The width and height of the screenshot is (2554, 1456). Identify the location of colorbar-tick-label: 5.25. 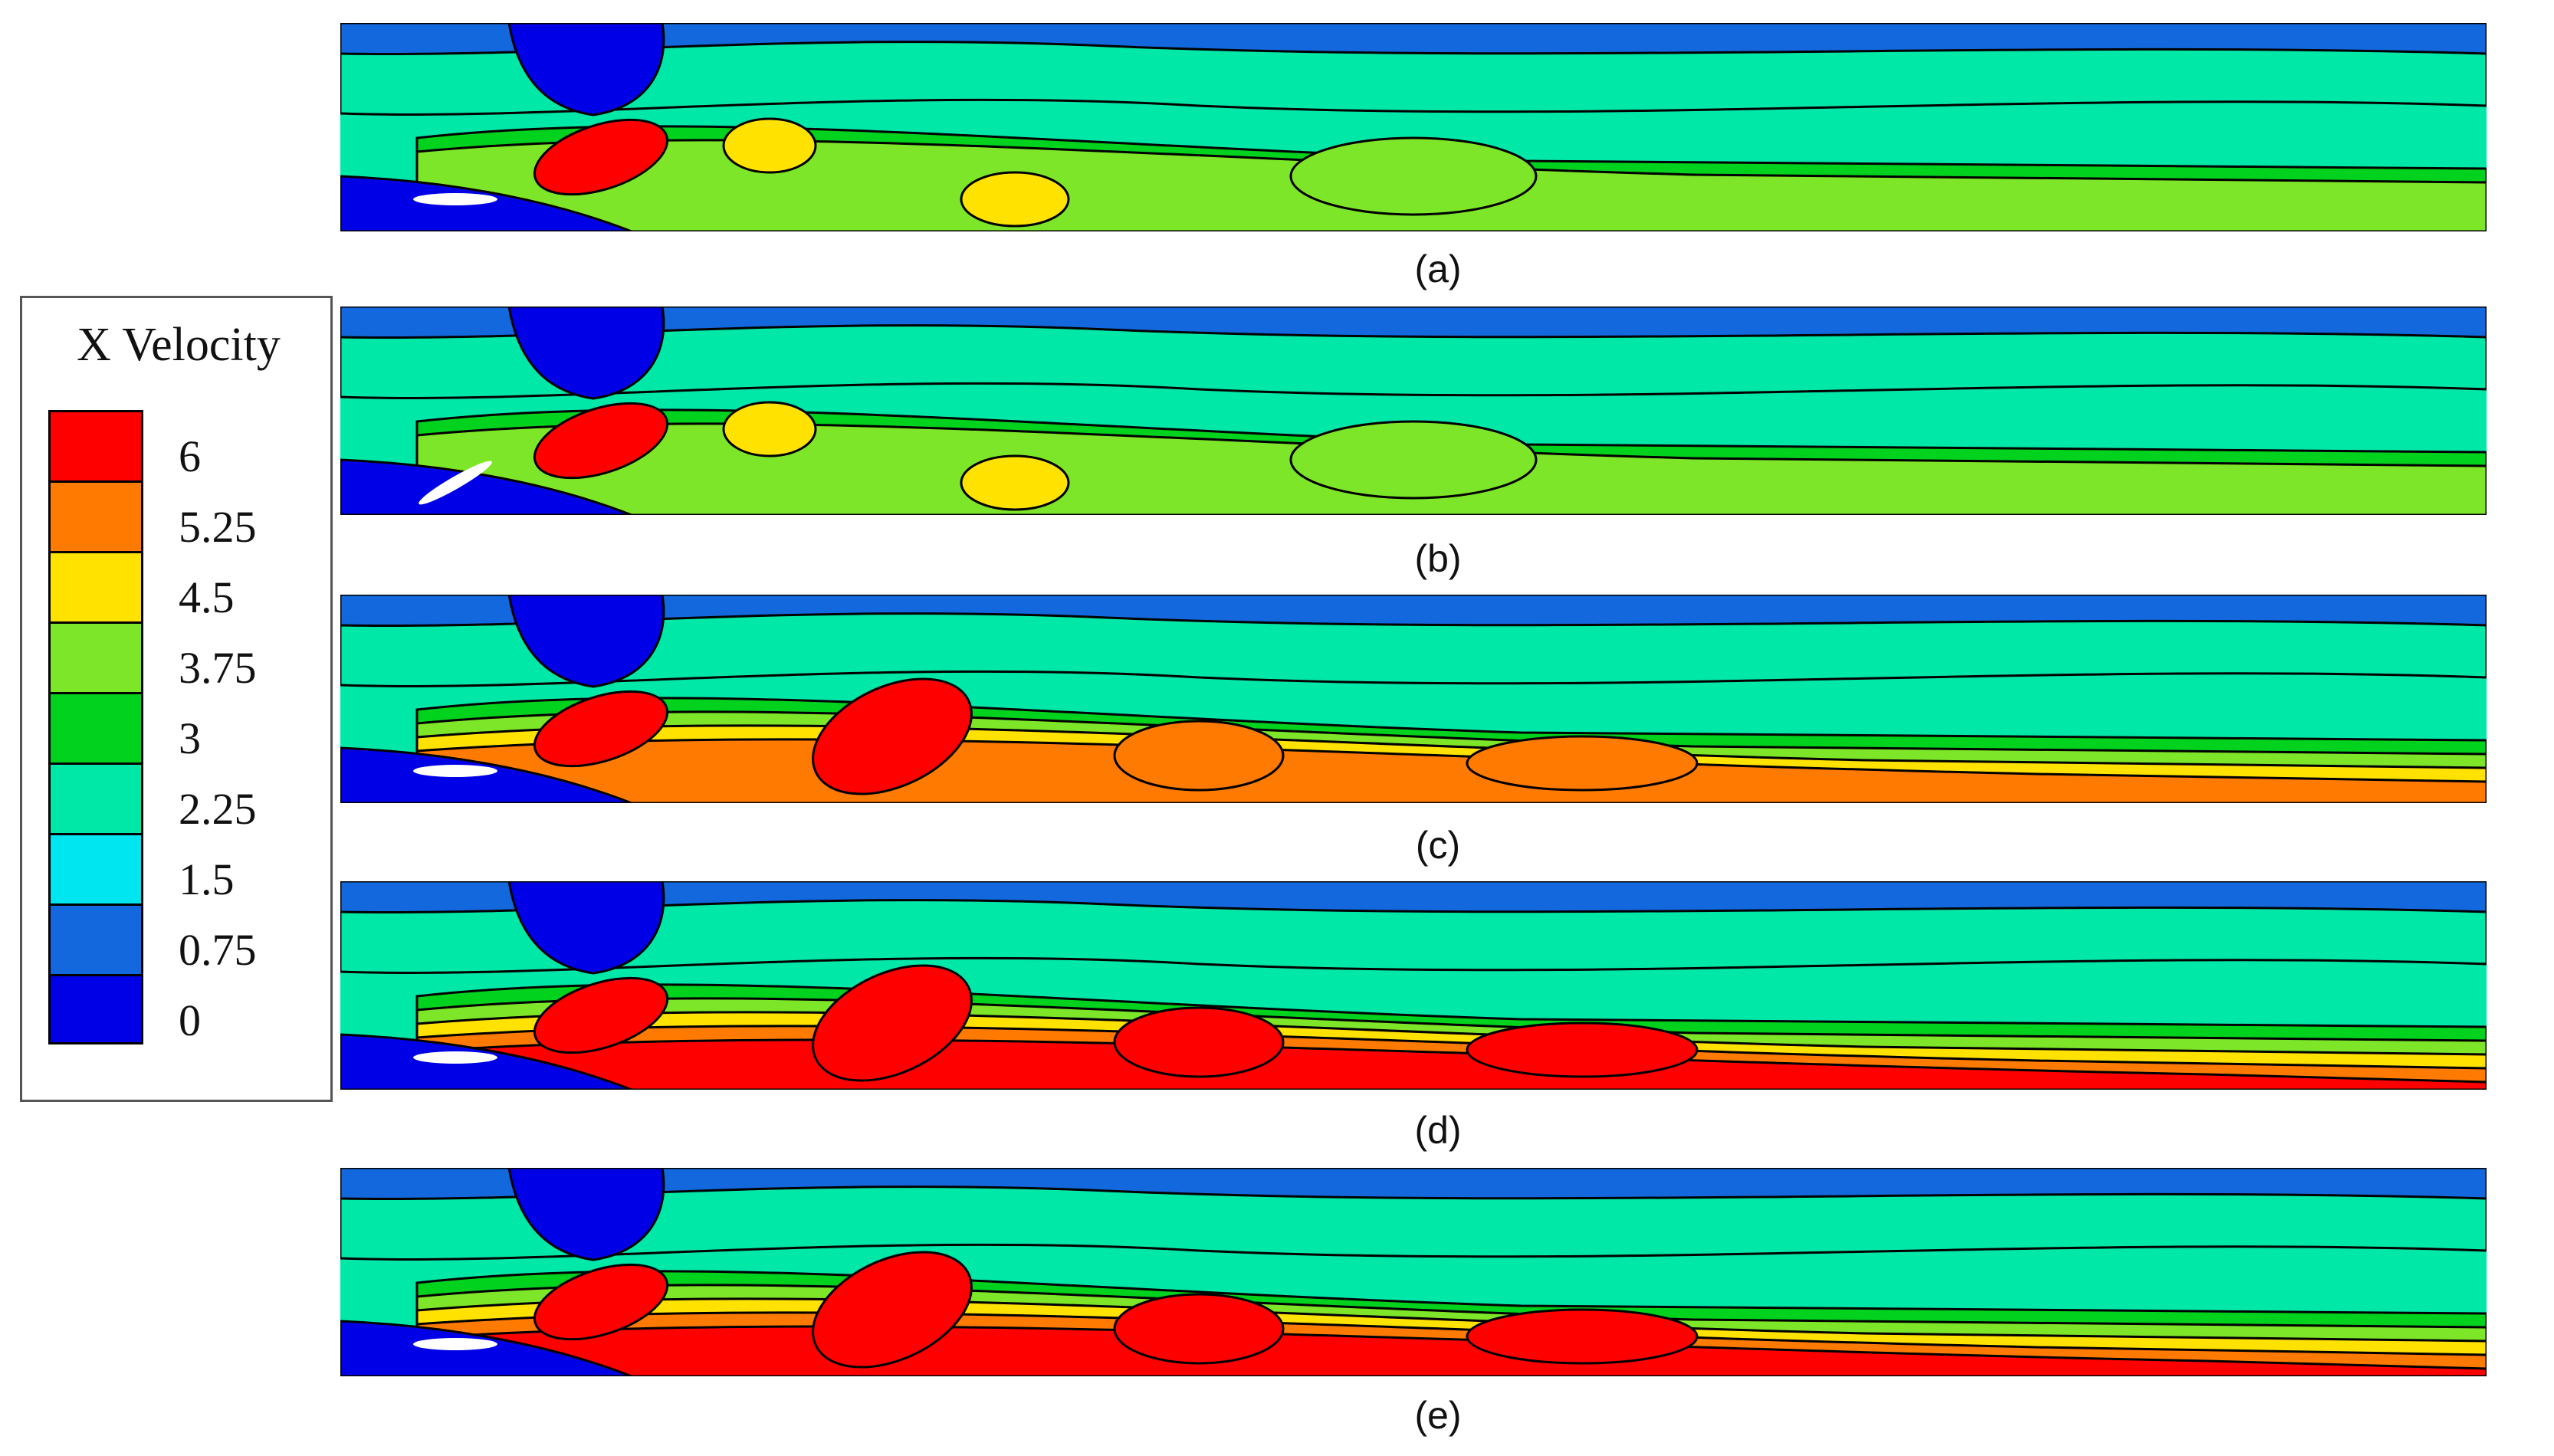
(218, 527).